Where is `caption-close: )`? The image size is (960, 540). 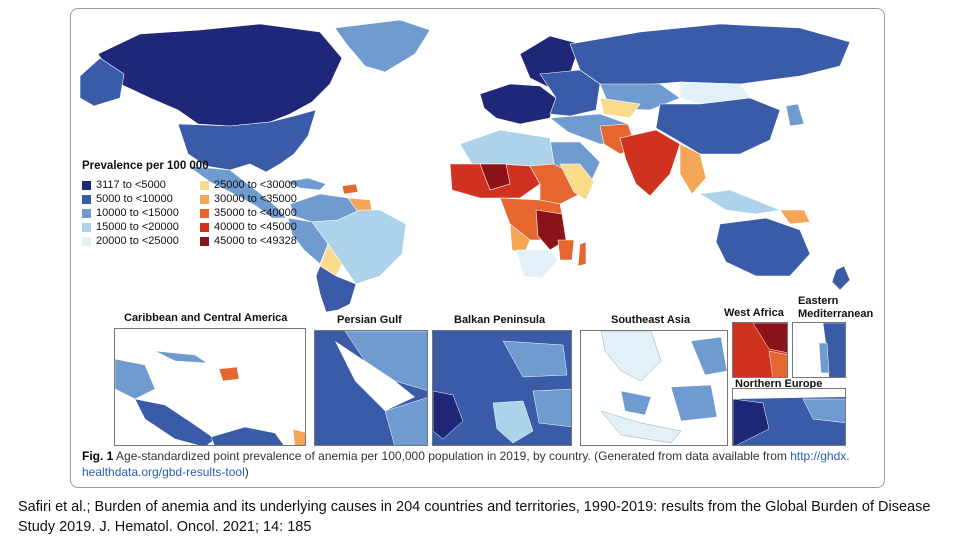
caption-close: ) is located at coordinates (246, 472).